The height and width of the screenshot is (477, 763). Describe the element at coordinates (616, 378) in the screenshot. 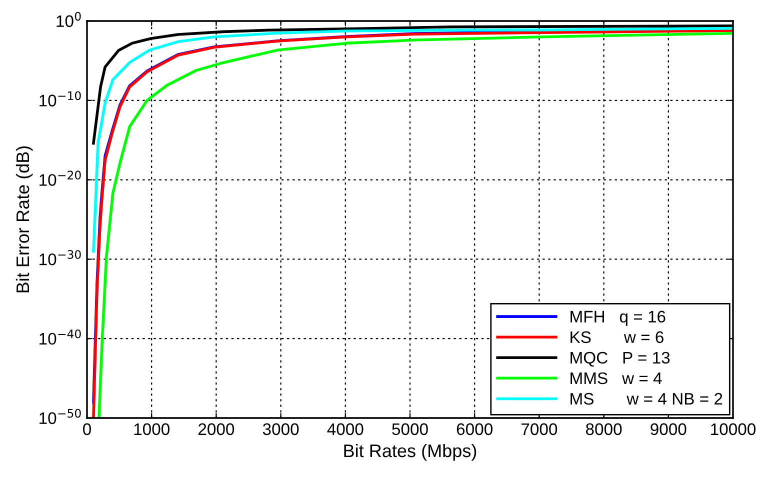

I see `legend-label: MMS w = 4` at that location.